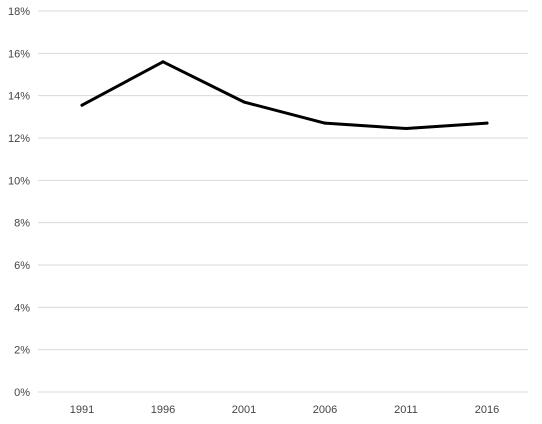 Image resolution: width=542 pixels, height=424 pixels. What do you see at coordinates (19, 97) in the screenshot?
I see `y-tick-label: 14%` at bounding box center [19, 97].